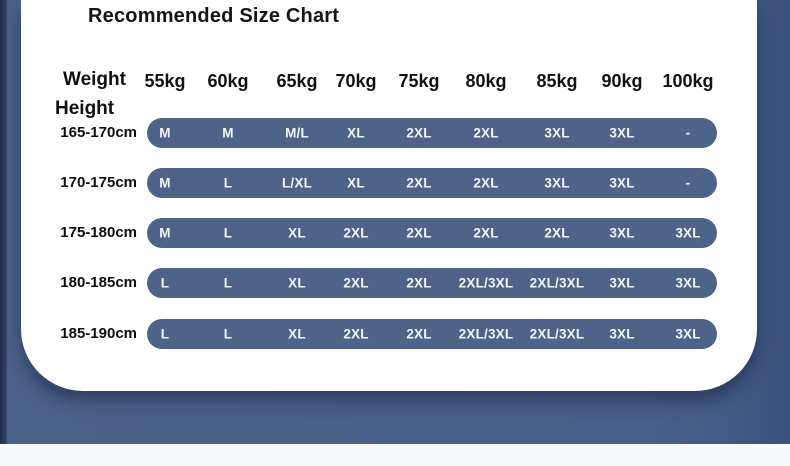 This screenshot has width=790, height=466. What do you see at coordinates (165, 81) in the screenshot?
I see `weight-header: 55kg` at bounding box center [165, 81].